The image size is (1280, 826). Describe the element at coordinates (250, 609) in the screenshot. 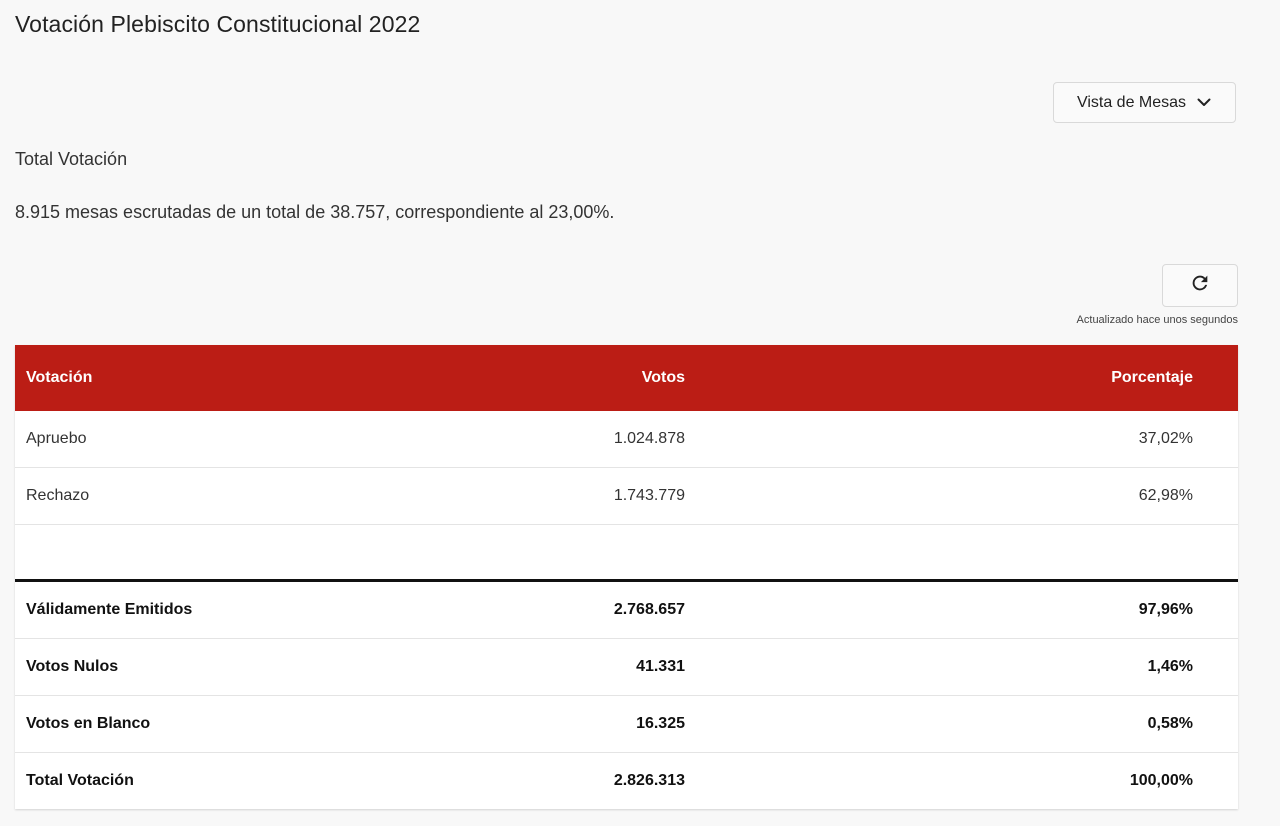

I see `total-name: Válidamente Emitidos` at that location.